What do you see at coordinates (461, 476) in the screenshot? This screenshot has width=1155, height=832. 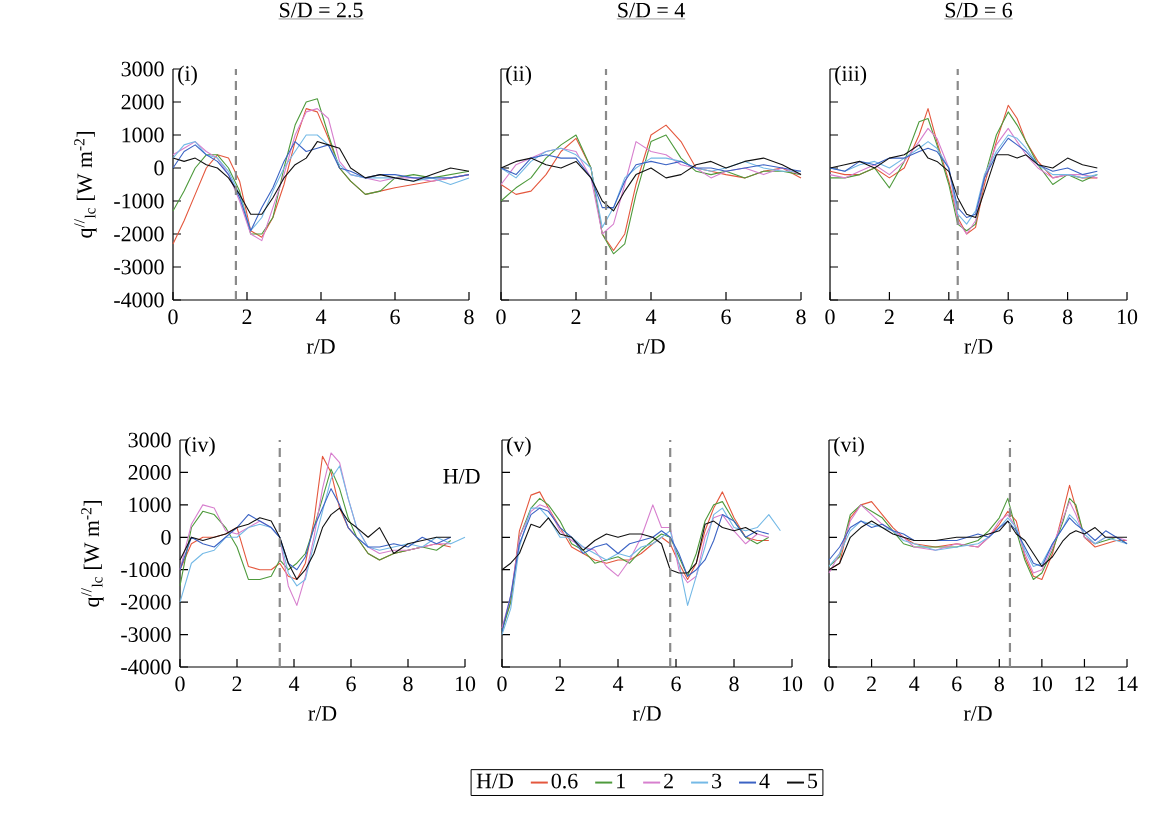 I see `annotation: H/D` at bounding box center [461, 476].